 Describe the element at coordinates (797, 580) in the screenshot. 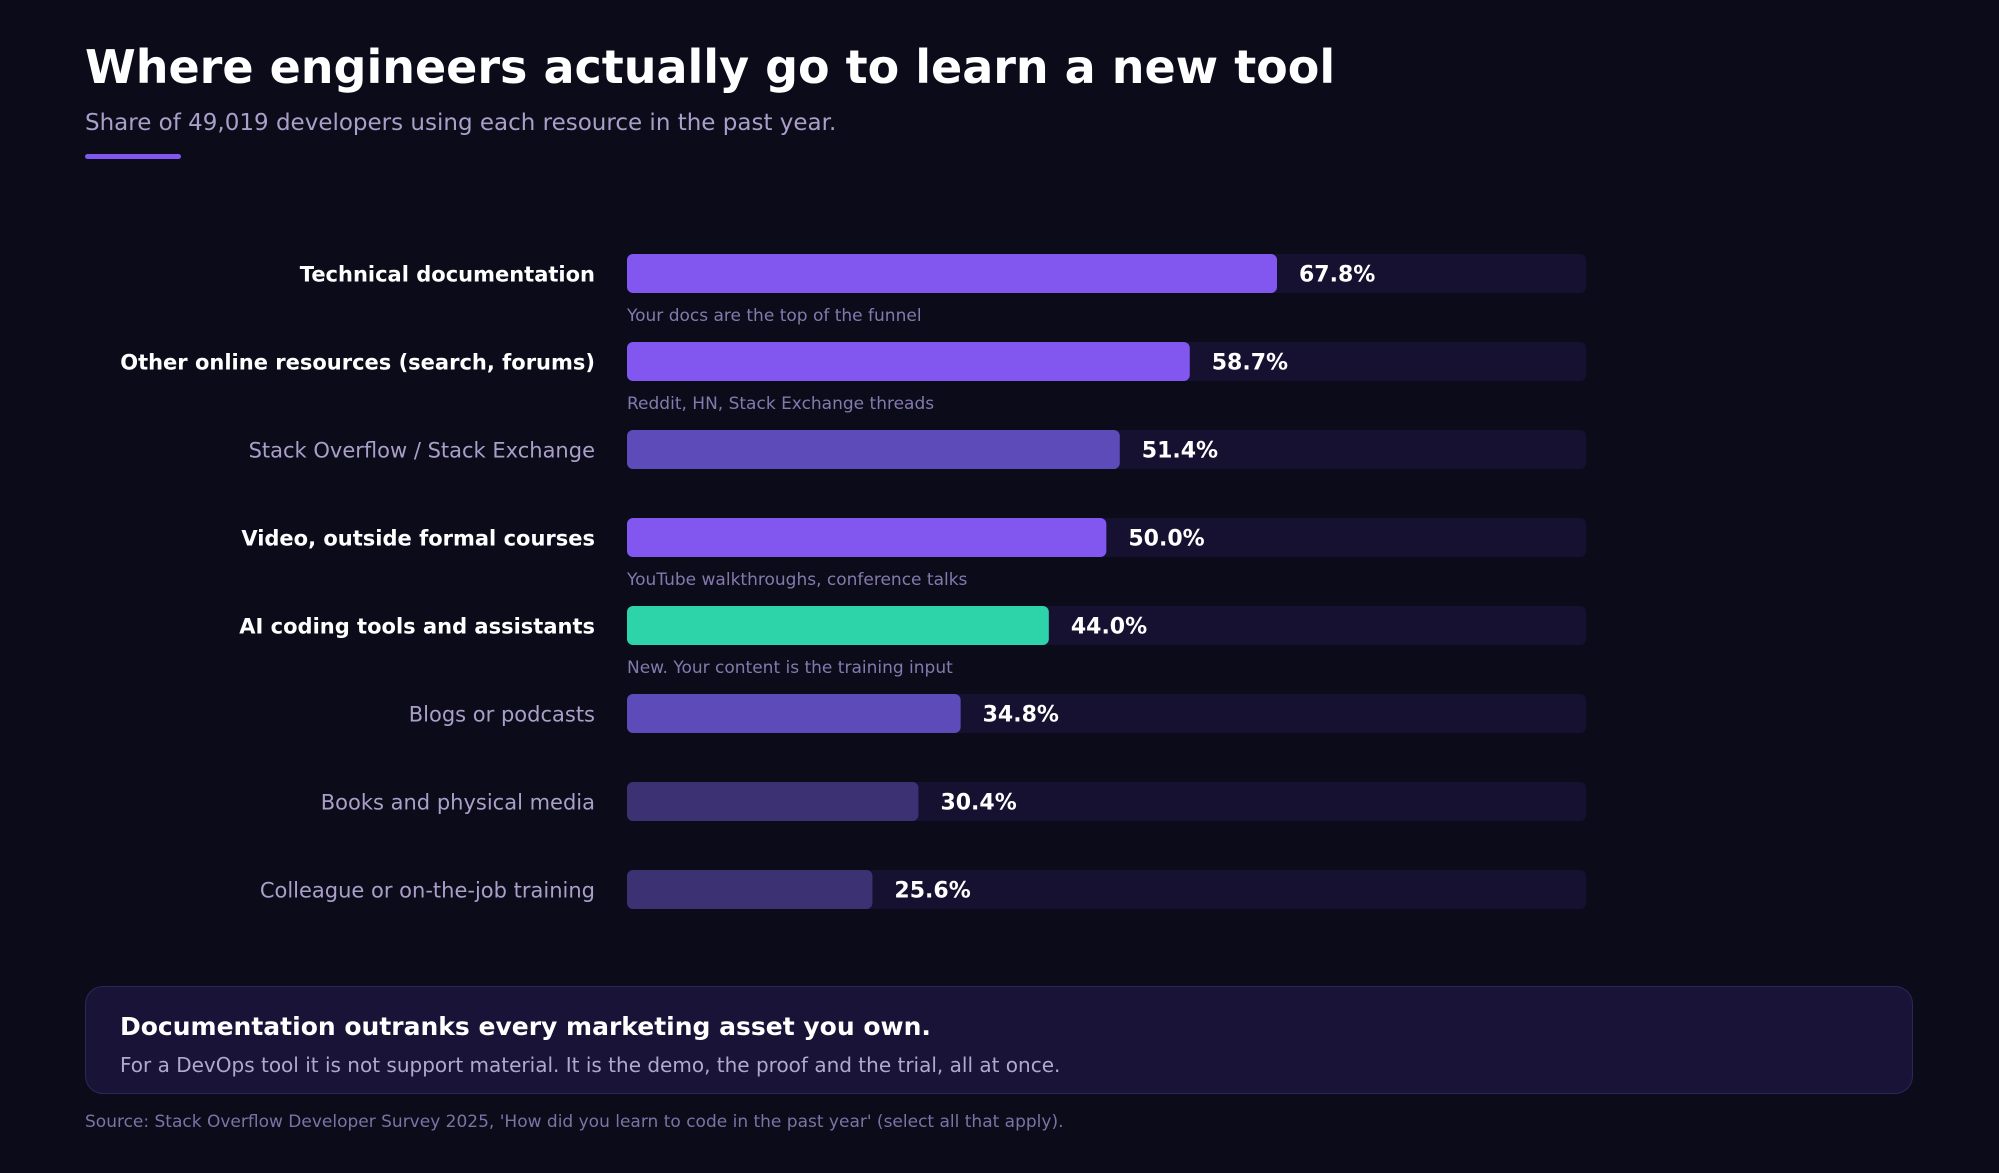

I see `bar-annotation: YouTube walkthroughs, conference talks` at that location.